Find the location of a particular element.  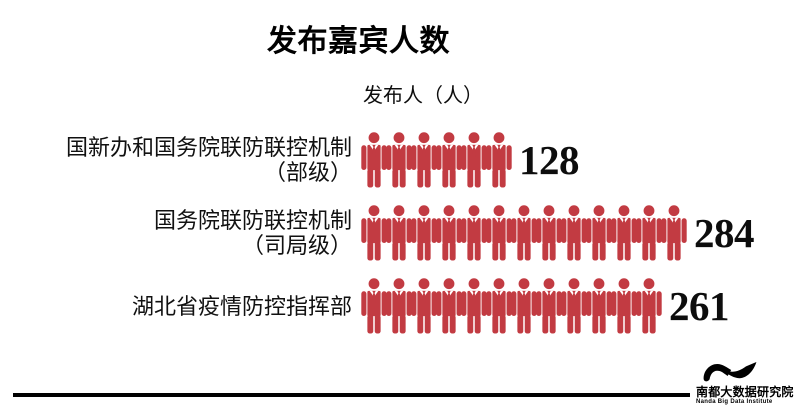

chart-row-ministerial: 国新办和国务院联防联控机制 （部级） 128 is located at coordinates (290, 160).